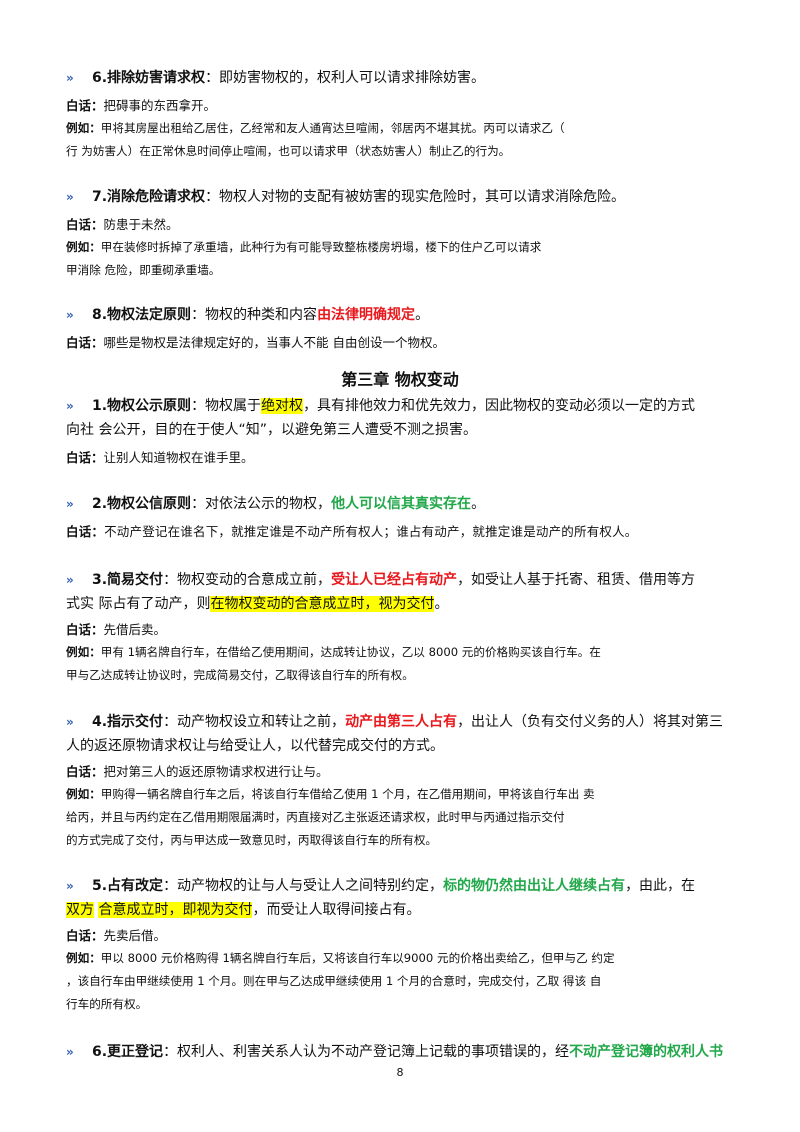 This screenshot has height=1132, width=800. What do you see at coordinates (142, 504) in the screenshot?
I see `heading-title: 2.物权公信原则` at bounding box center [142, 504].